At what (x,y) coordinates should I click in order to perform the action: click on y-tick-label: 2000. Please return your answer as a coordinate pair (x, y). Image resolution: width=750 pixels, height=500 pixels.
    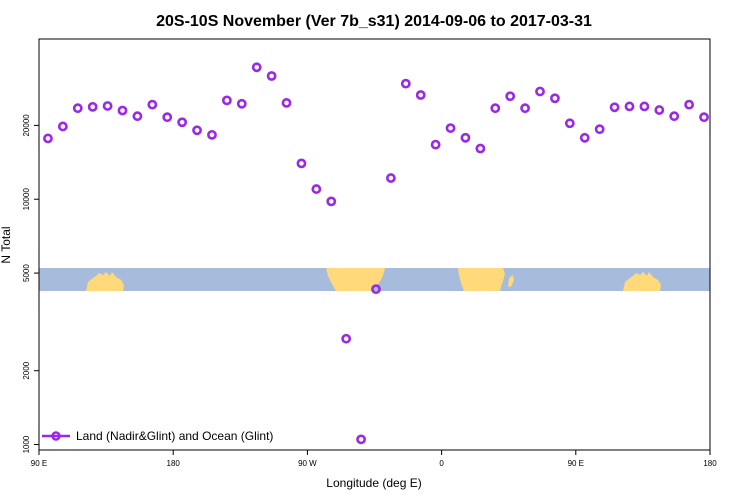
    Looking at the image, I should click on (26, 370).